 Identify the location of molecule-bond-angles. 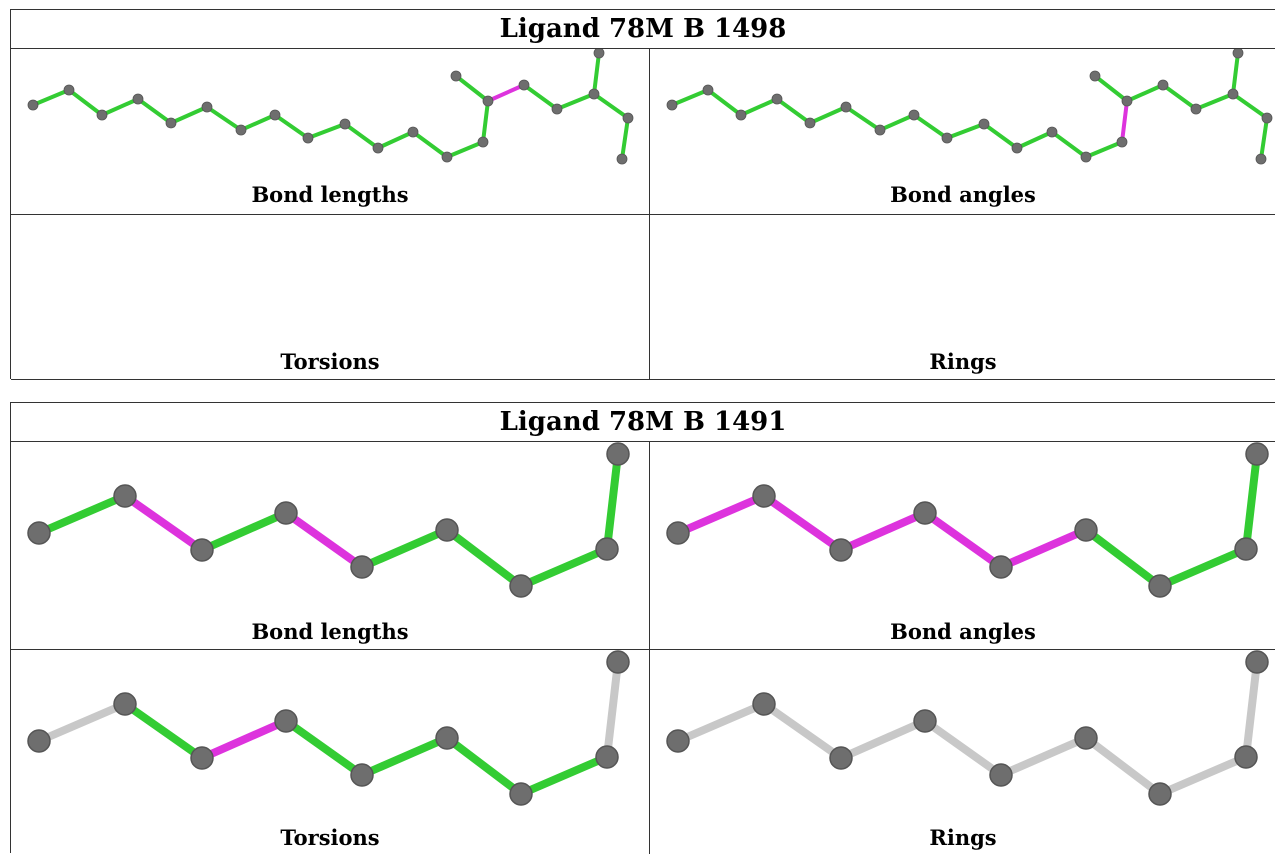
(967, 520).